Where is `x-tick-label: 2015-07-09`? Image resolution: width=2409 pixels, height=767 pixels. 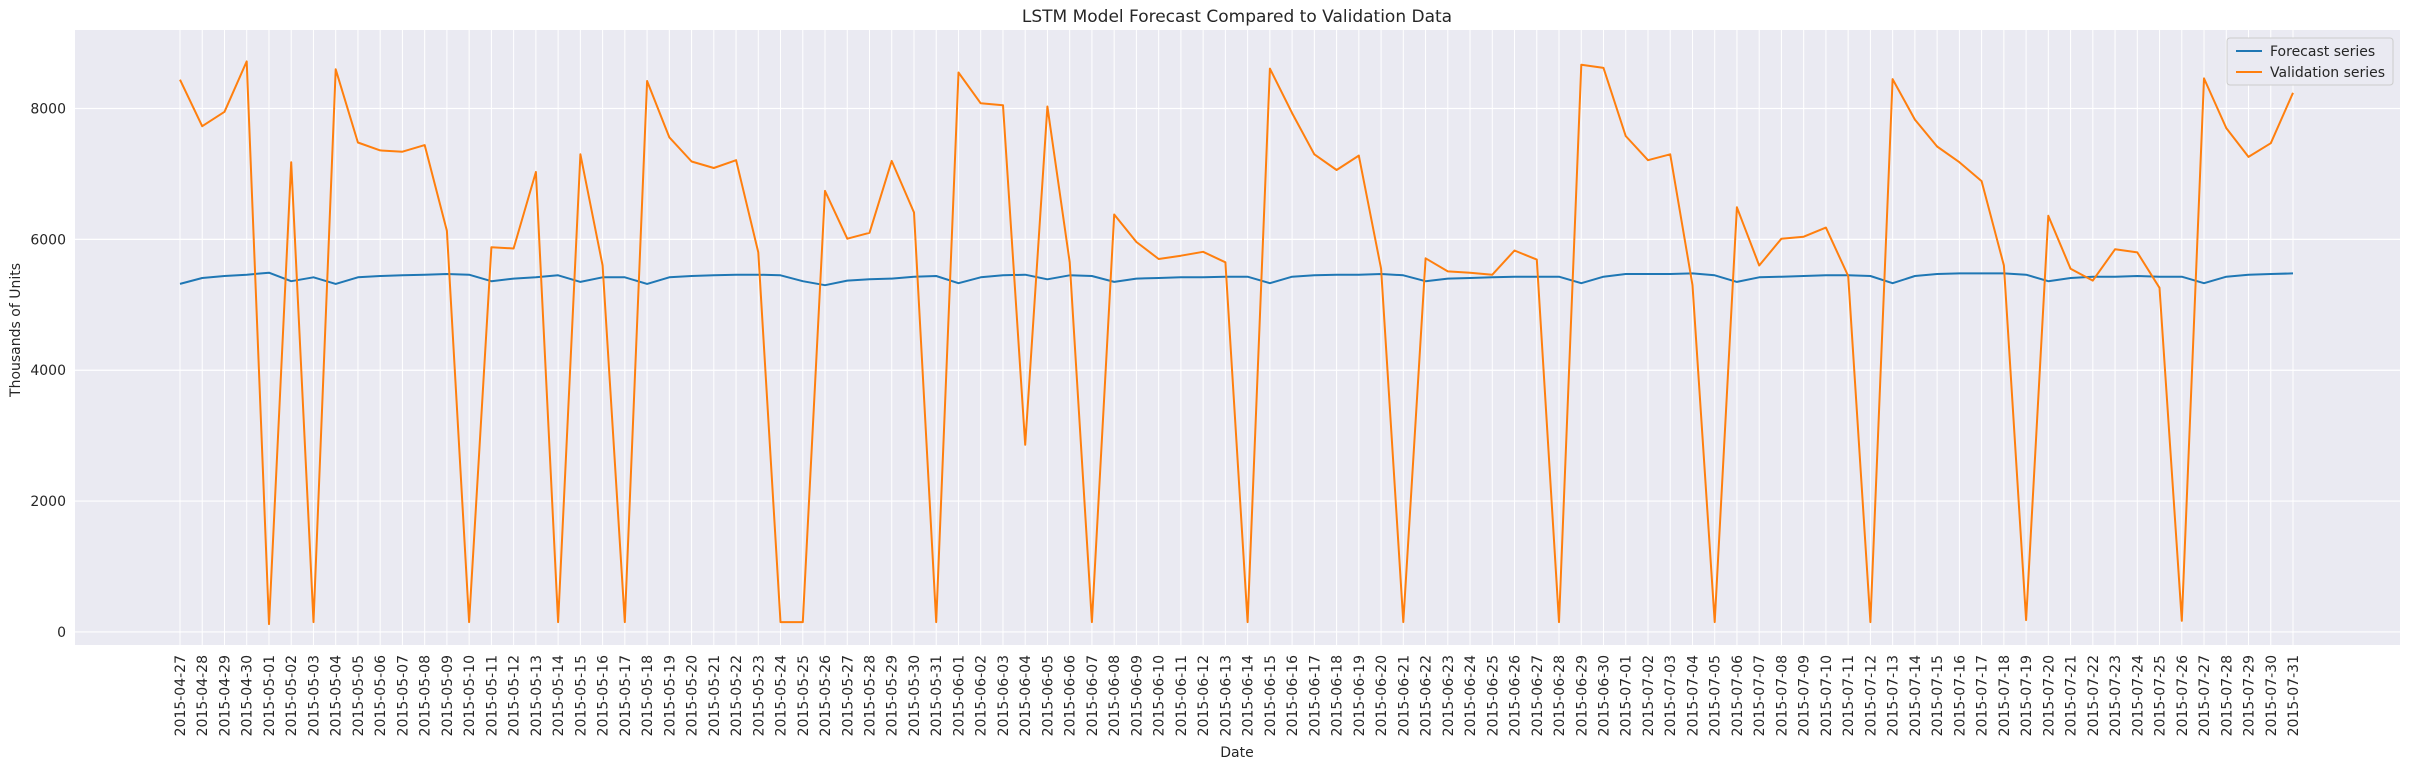
x-tick-label: 2015-07-09 is located at coordinates (1805, 695).